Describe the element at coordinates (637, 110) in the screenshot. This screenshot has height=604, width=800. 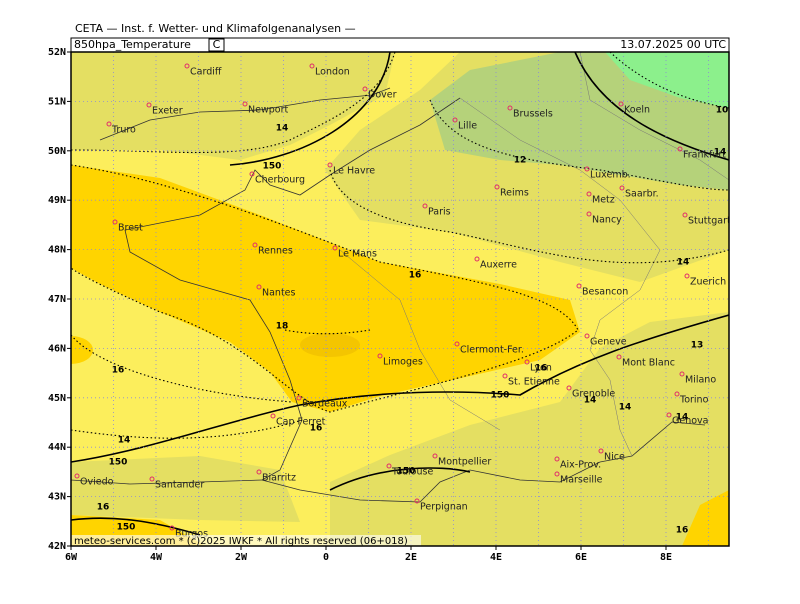
I see `city-label: Koeln` at that location.